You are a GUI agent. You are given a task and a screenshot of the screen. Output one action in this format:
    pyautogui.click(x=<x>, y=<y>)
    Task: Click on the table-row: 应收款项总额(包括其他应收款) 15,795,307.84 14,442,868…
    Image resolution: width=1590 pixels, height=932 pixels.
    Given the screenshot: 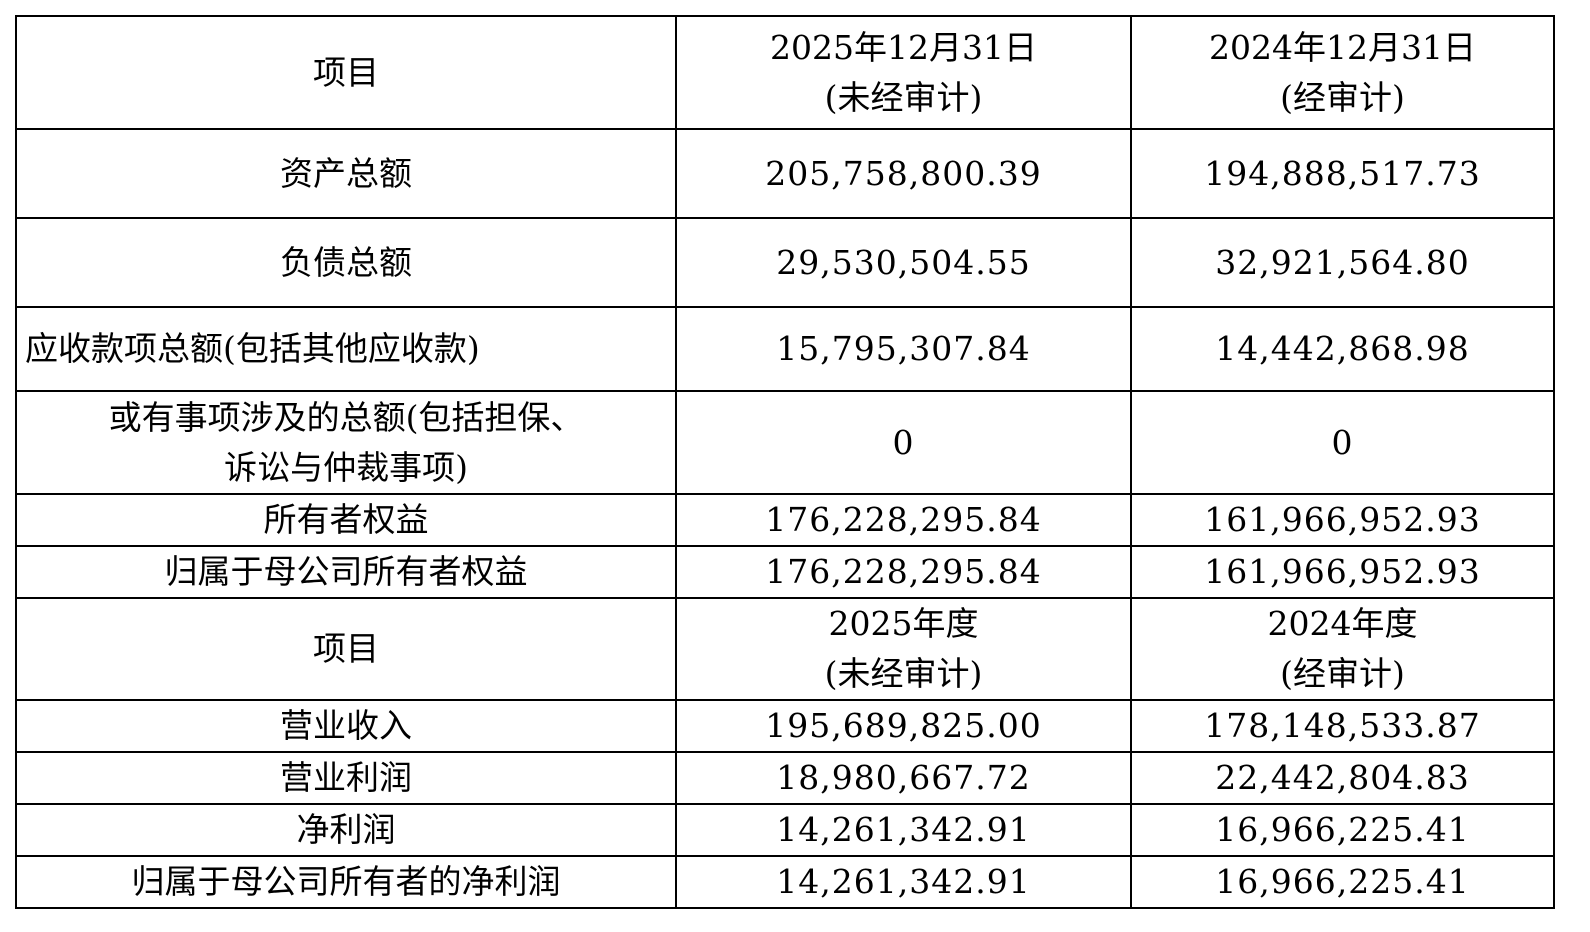 What is the action you would take?
    pyautogui.click(x=785, y=349)
    